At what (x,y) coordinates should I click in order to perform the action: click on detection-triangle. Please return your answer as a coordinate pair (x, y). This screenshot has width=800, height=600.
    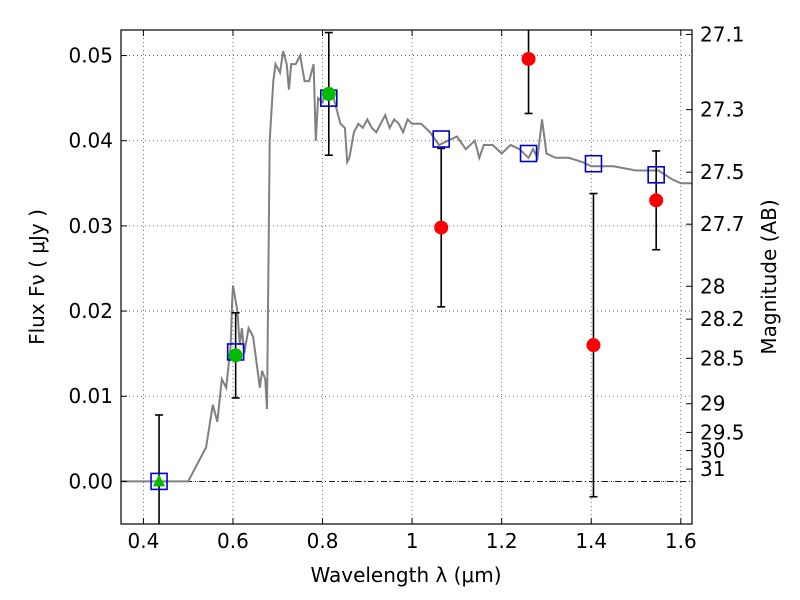
    Looking at the image, I should click on (159, 480).